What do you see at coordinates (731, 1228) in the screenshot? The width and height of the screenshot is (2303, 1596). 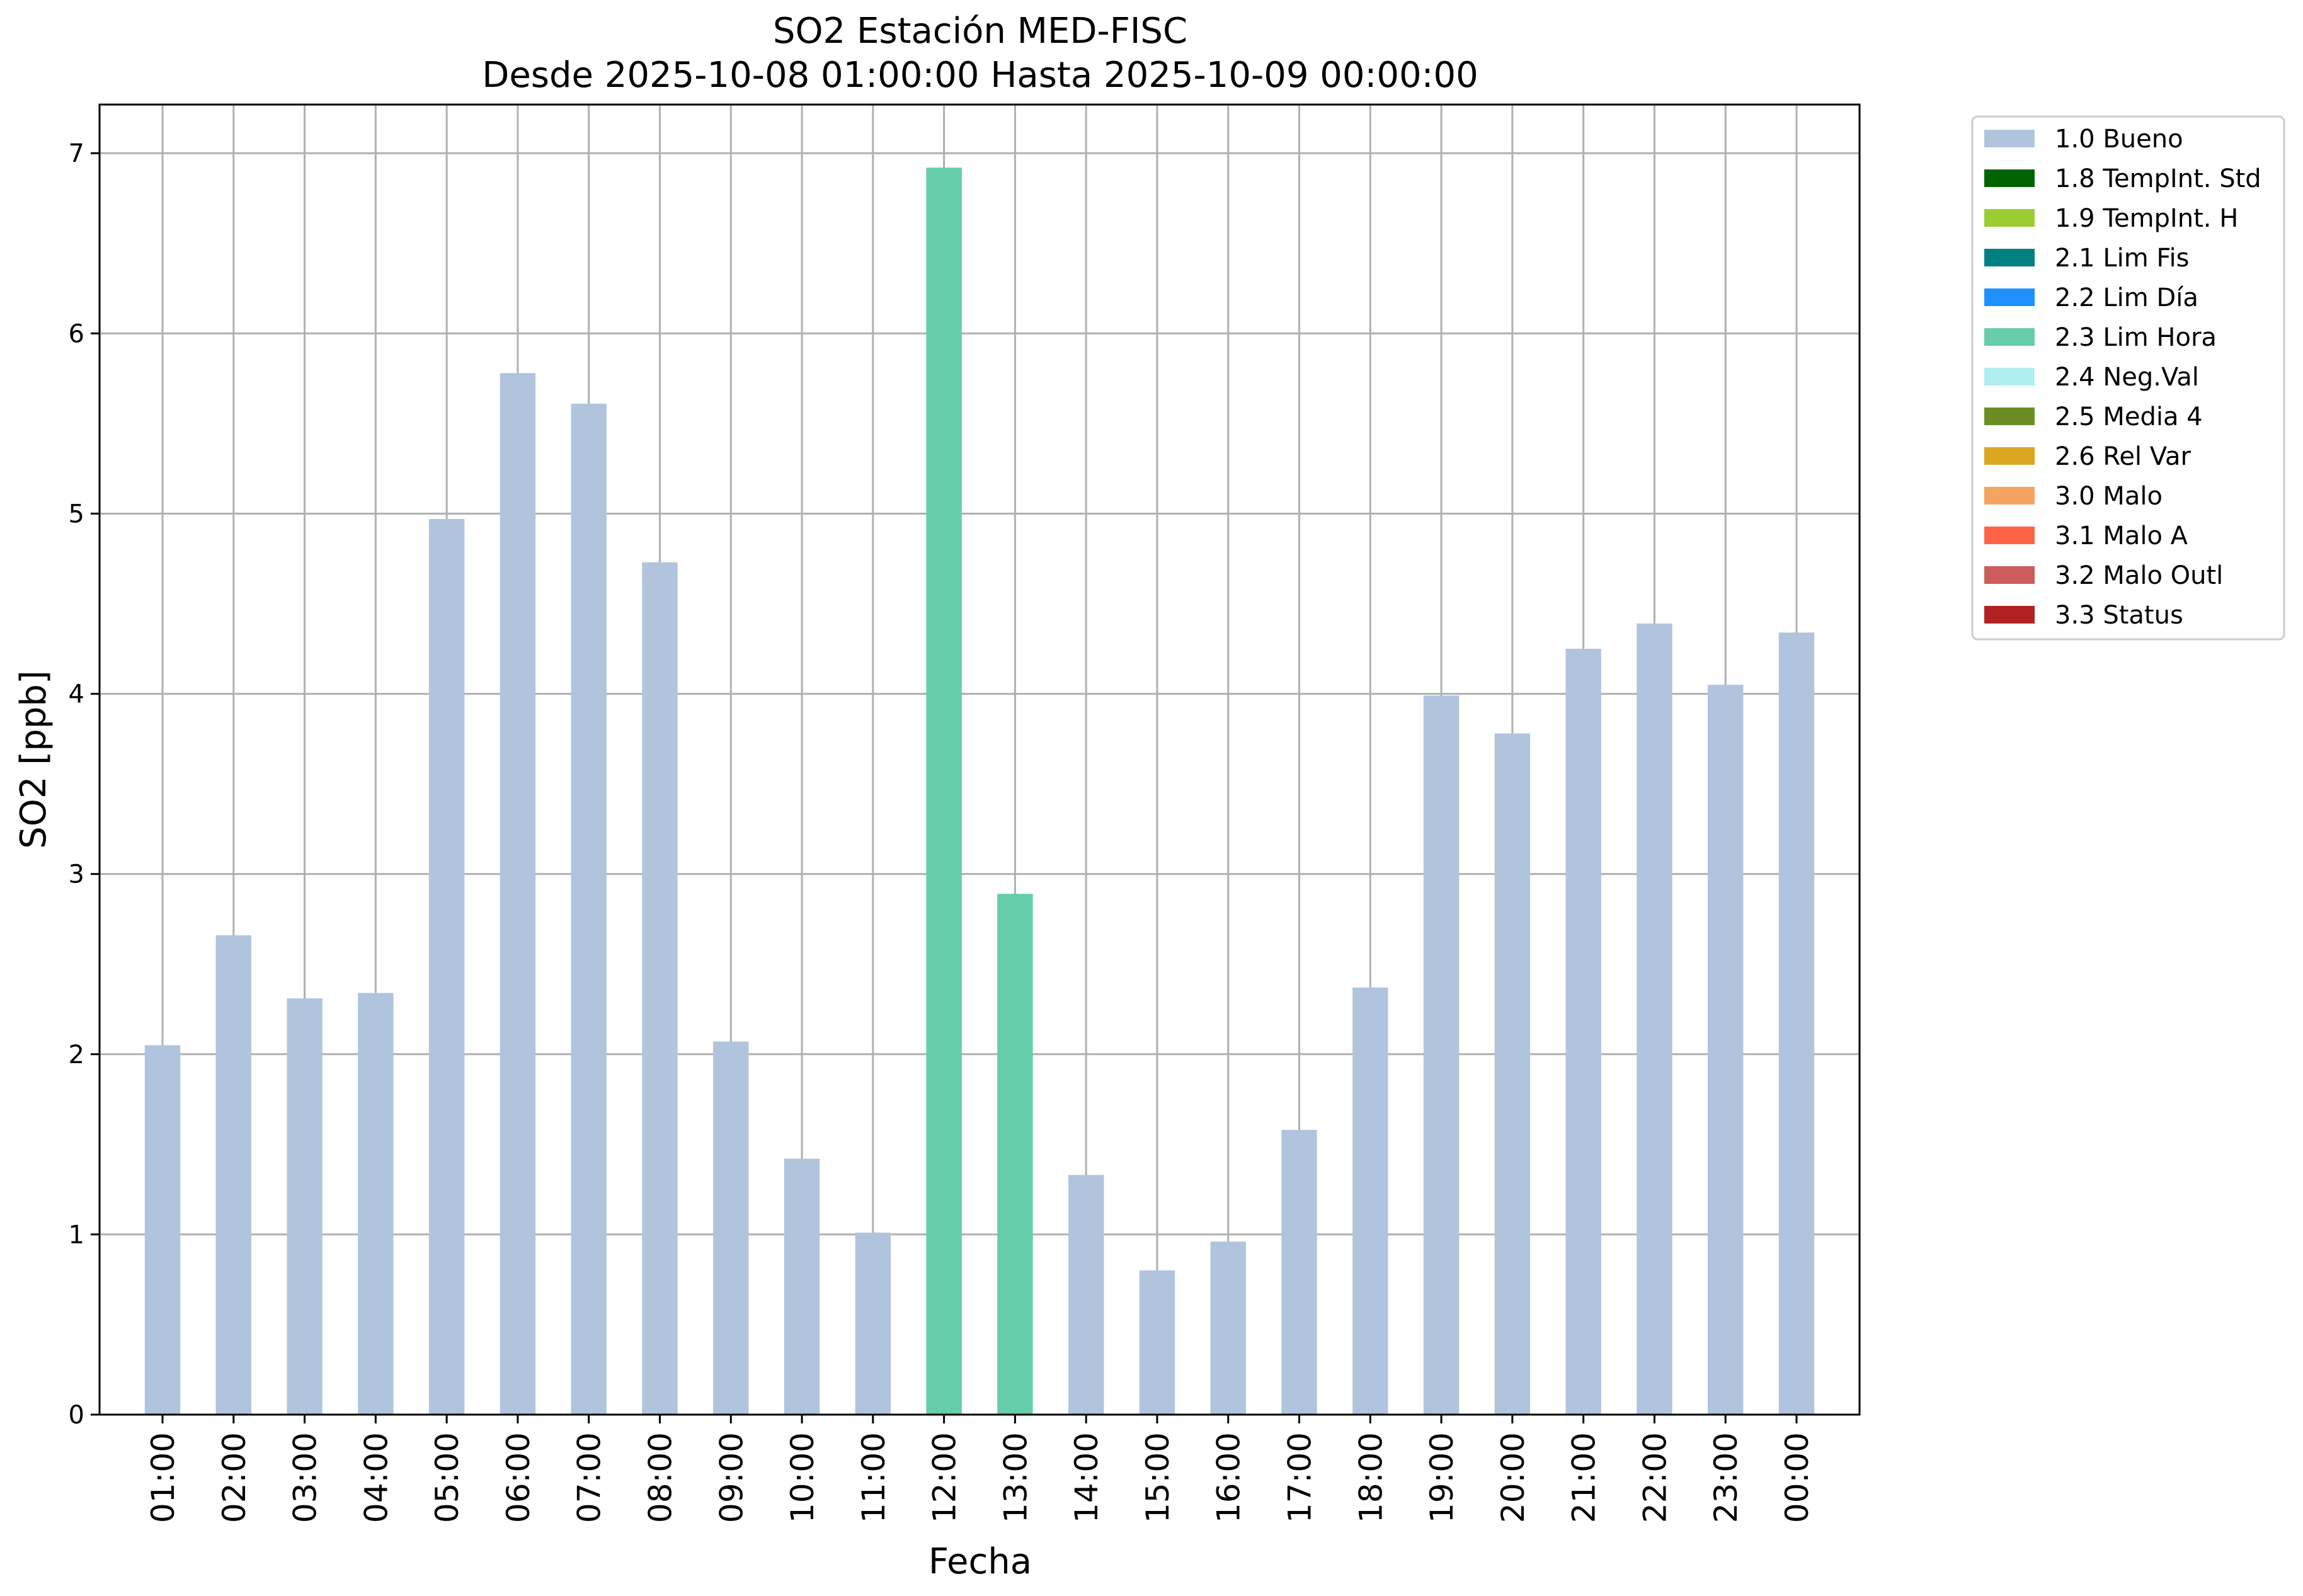 I see `bar-09:00` at bounding box center [731, 1228].